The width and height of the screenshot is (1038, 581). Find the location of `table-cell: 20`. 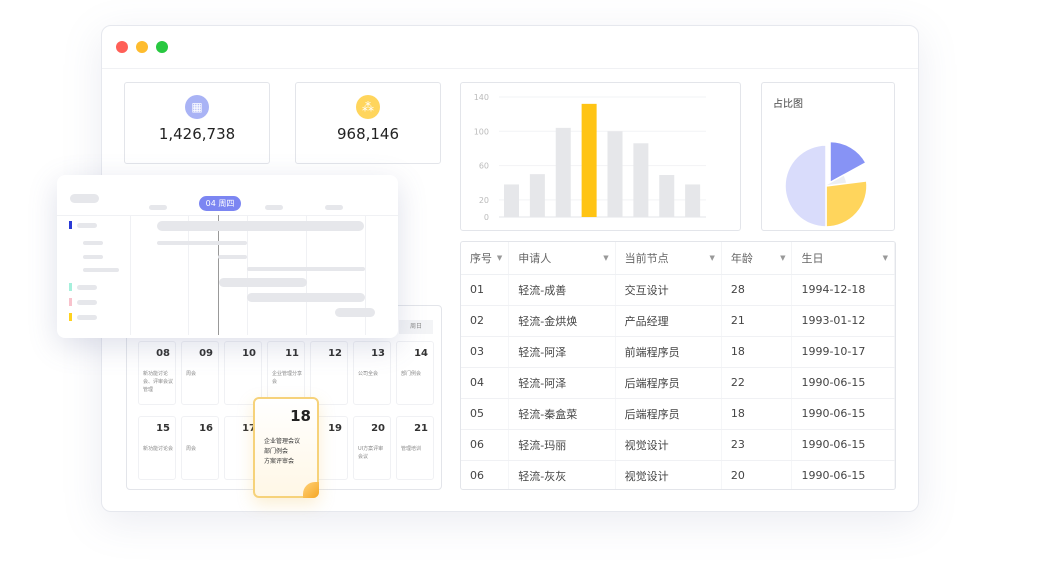

table-cell: 20 is located at coordinates (757, 474).